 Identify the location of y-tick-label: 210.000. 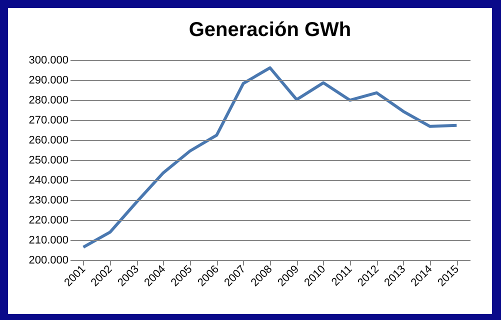
(48, 240).